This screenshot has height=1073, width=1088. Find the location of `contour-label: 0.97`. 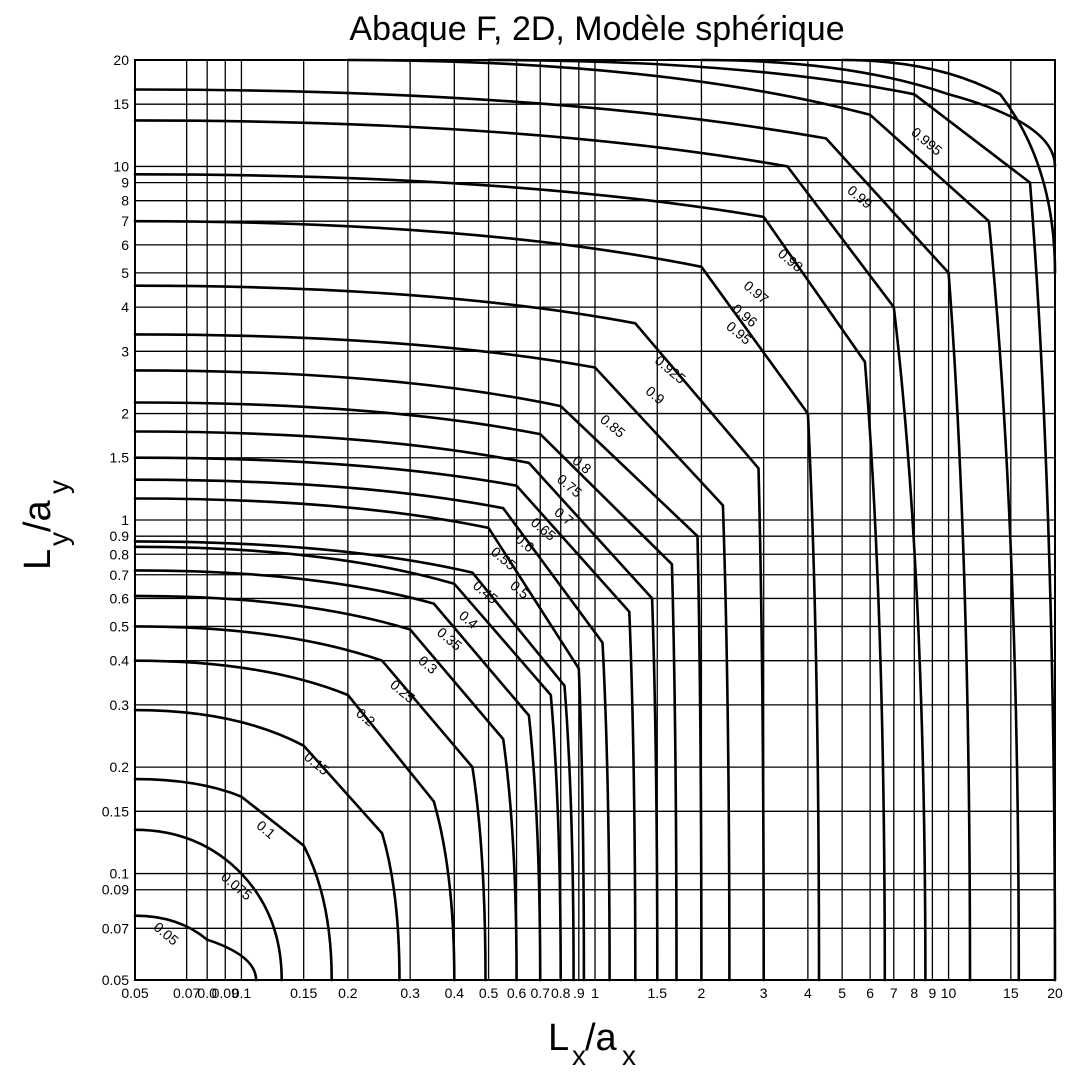

contour-label: 0.97 is located at coordinates (756, 292).